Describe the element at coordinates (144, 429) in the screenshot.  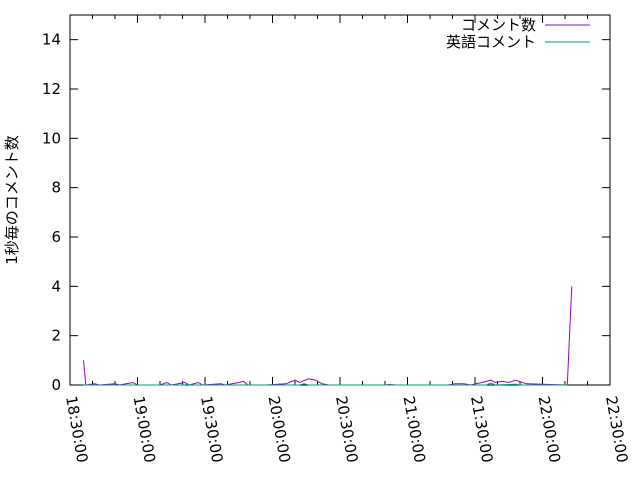
I see `x-tick-label: 19:00:00` at that location.